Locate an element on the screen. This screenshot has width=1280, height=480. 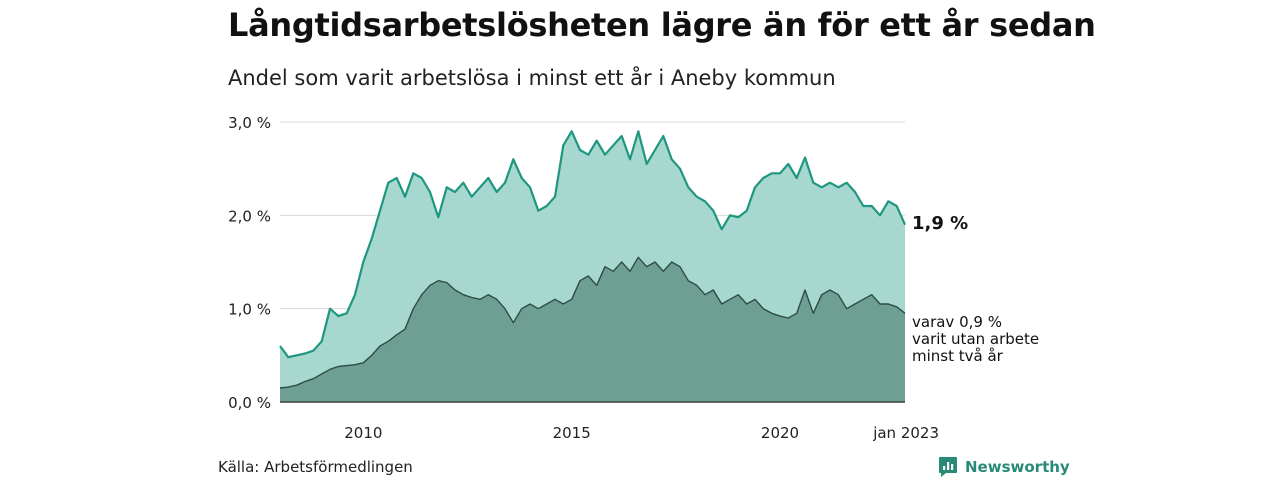
brand-logo: Newsworthy is located at coordinates (1004, 467).